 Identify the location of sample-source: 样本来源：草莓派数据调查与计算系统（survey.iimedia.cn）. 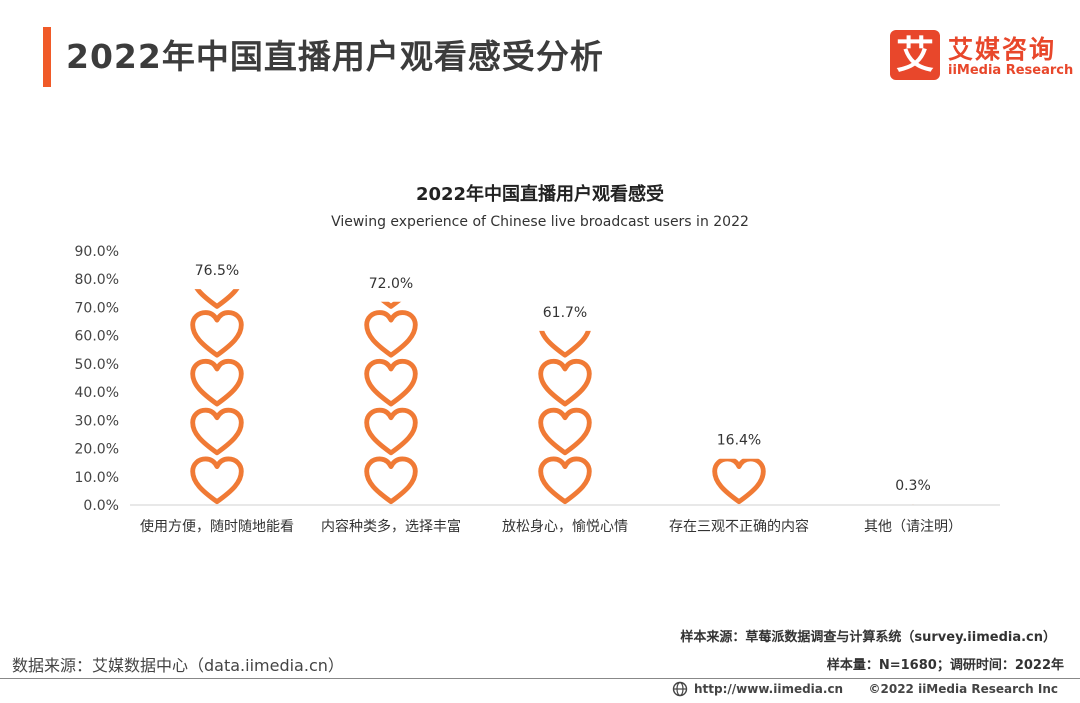
(868, 637).